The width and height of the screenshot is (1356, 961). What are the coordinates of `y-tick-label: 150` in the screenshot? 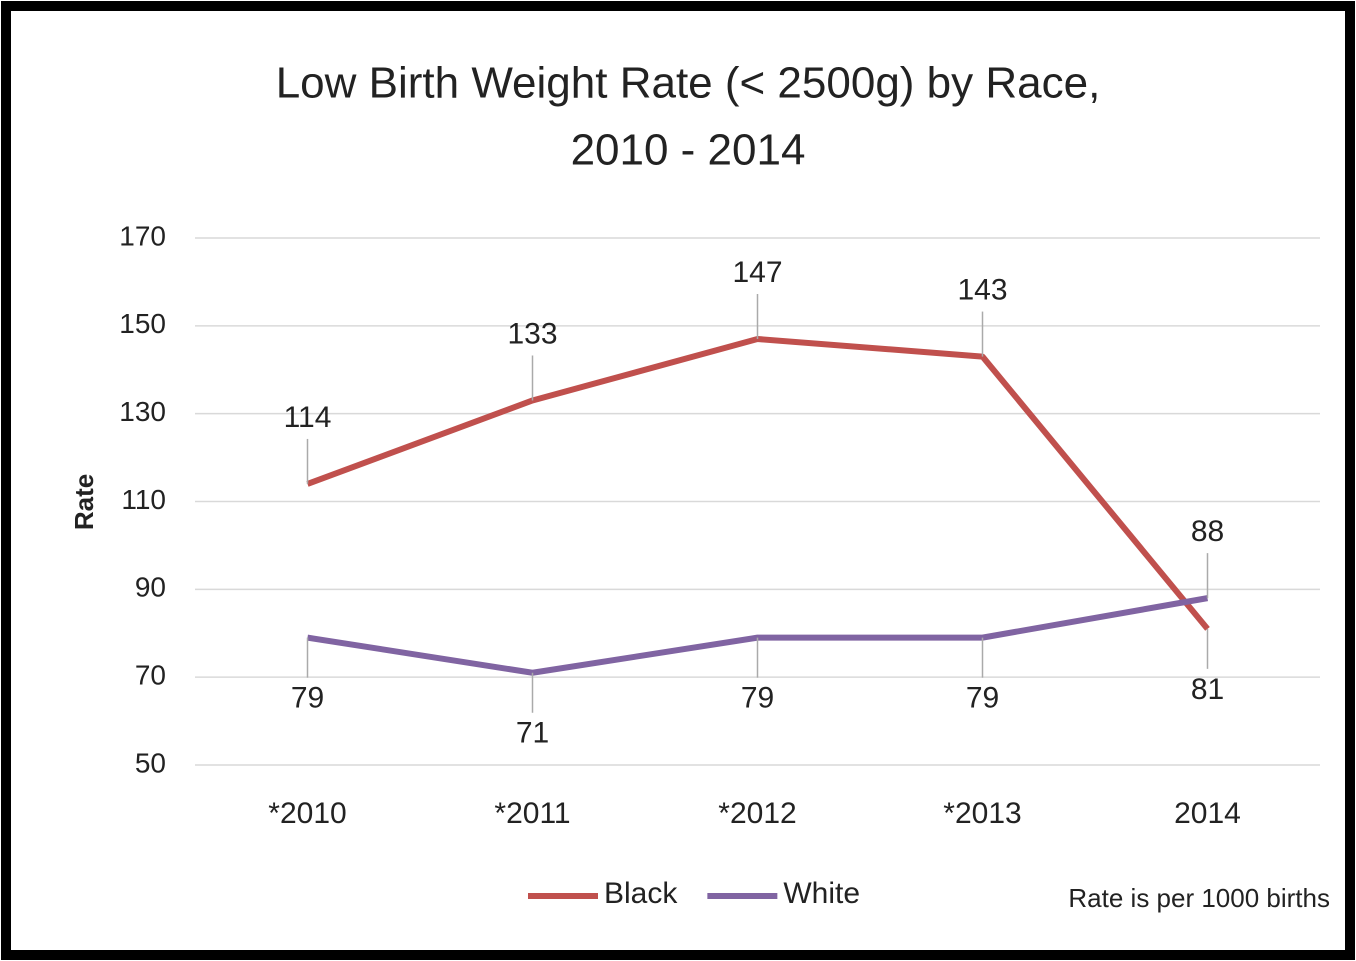 It's located at (142, 323).